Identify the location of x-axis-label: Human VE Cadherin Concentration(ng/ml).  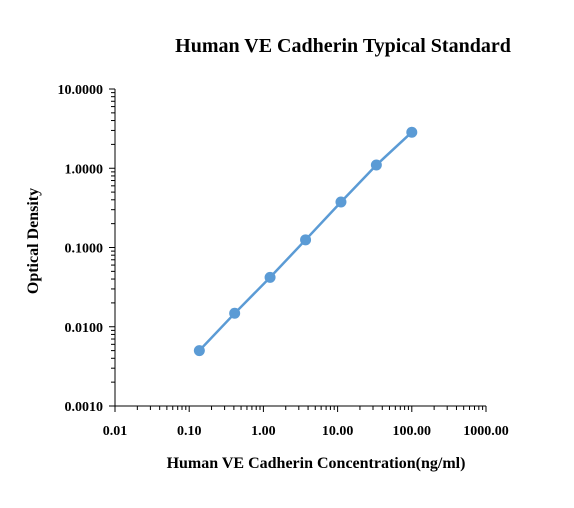
(316, 463).